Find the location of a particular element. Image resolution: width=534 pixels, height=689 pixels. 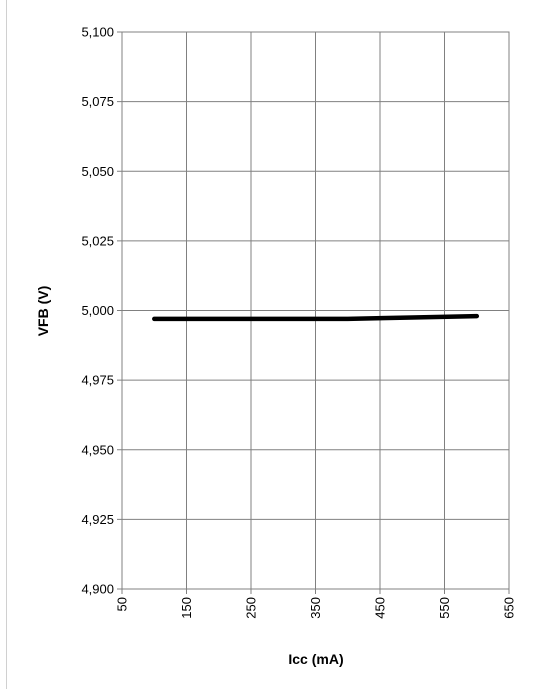

y-tick-label: 4,950 is located at coordinates (97, 449).